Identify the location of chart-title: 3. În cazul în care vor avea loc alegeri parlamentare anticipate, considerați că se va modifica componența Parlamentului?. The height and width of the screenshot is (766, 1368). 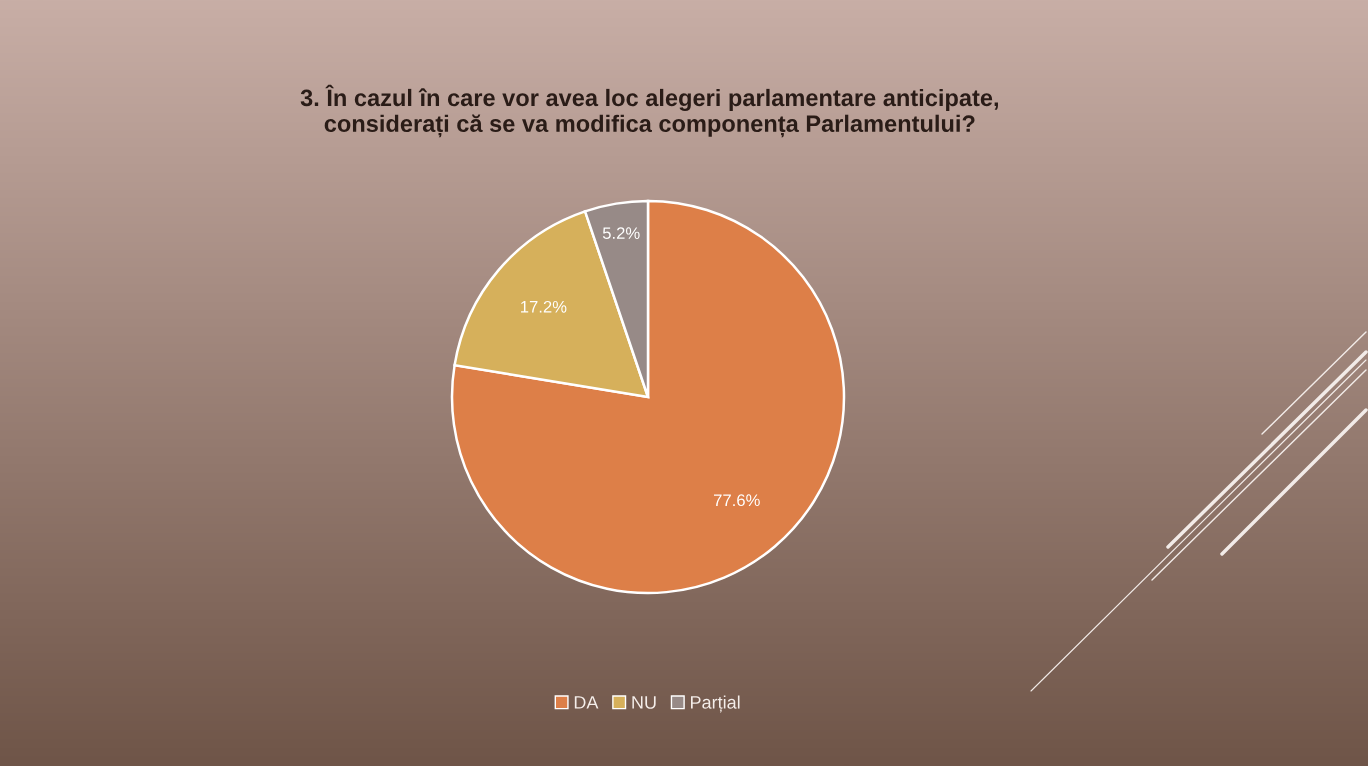
(649, 111).